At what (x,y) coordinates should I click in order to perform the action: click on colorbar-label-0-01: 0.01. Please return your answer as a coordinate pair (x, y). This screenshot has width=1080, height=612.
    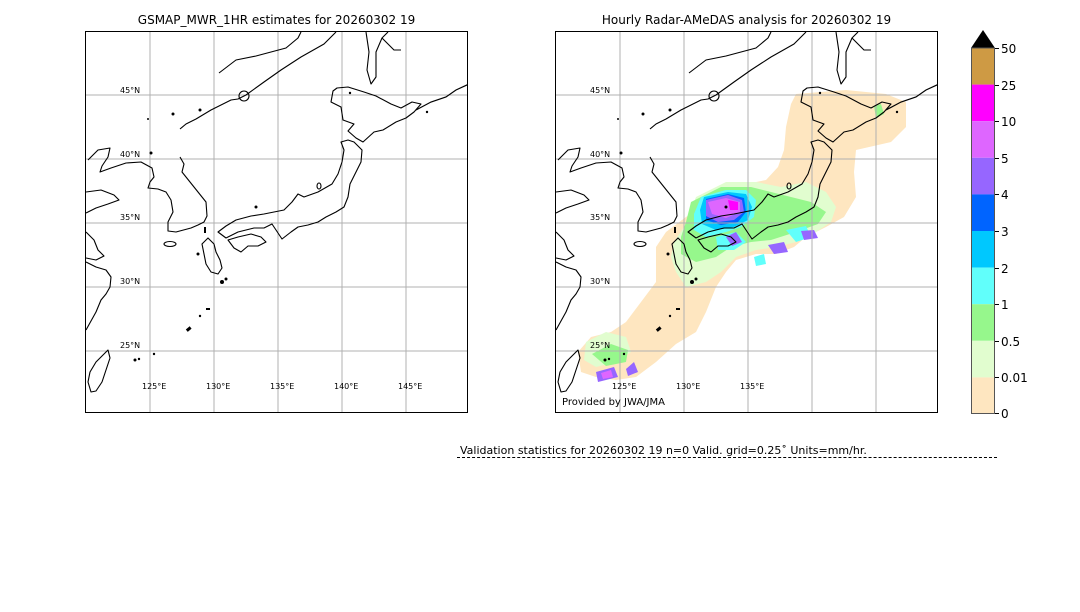
    Looking at the image, I should click on (1014, 378).